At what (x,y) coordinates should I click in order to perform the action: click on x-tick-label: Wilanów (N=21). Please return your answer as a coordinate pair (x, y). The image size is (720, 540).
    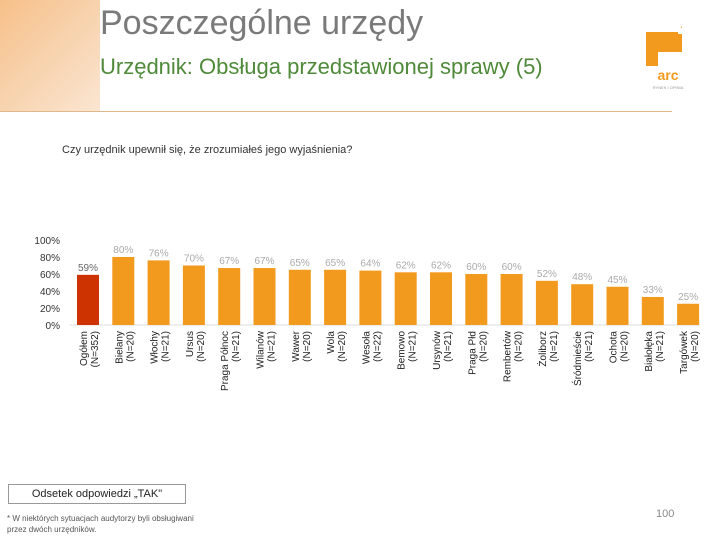
    Looking at the image, I should click on (267, 349).